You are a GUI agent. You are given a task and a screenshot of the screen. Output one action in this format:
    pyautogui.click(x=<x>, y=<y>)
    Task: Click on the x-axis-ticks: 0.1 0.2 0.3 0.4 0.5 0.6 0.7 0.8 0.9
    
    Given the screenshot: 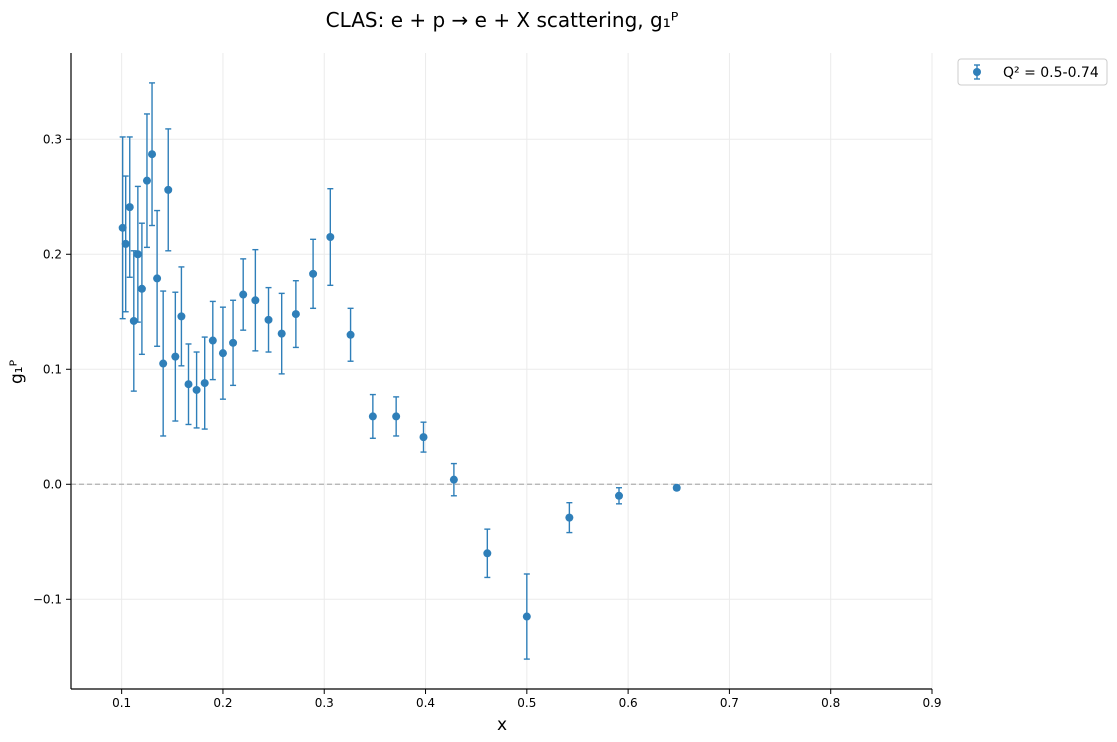 What is the action you would take?
    pyautogui.click(x=527, y=699)
    